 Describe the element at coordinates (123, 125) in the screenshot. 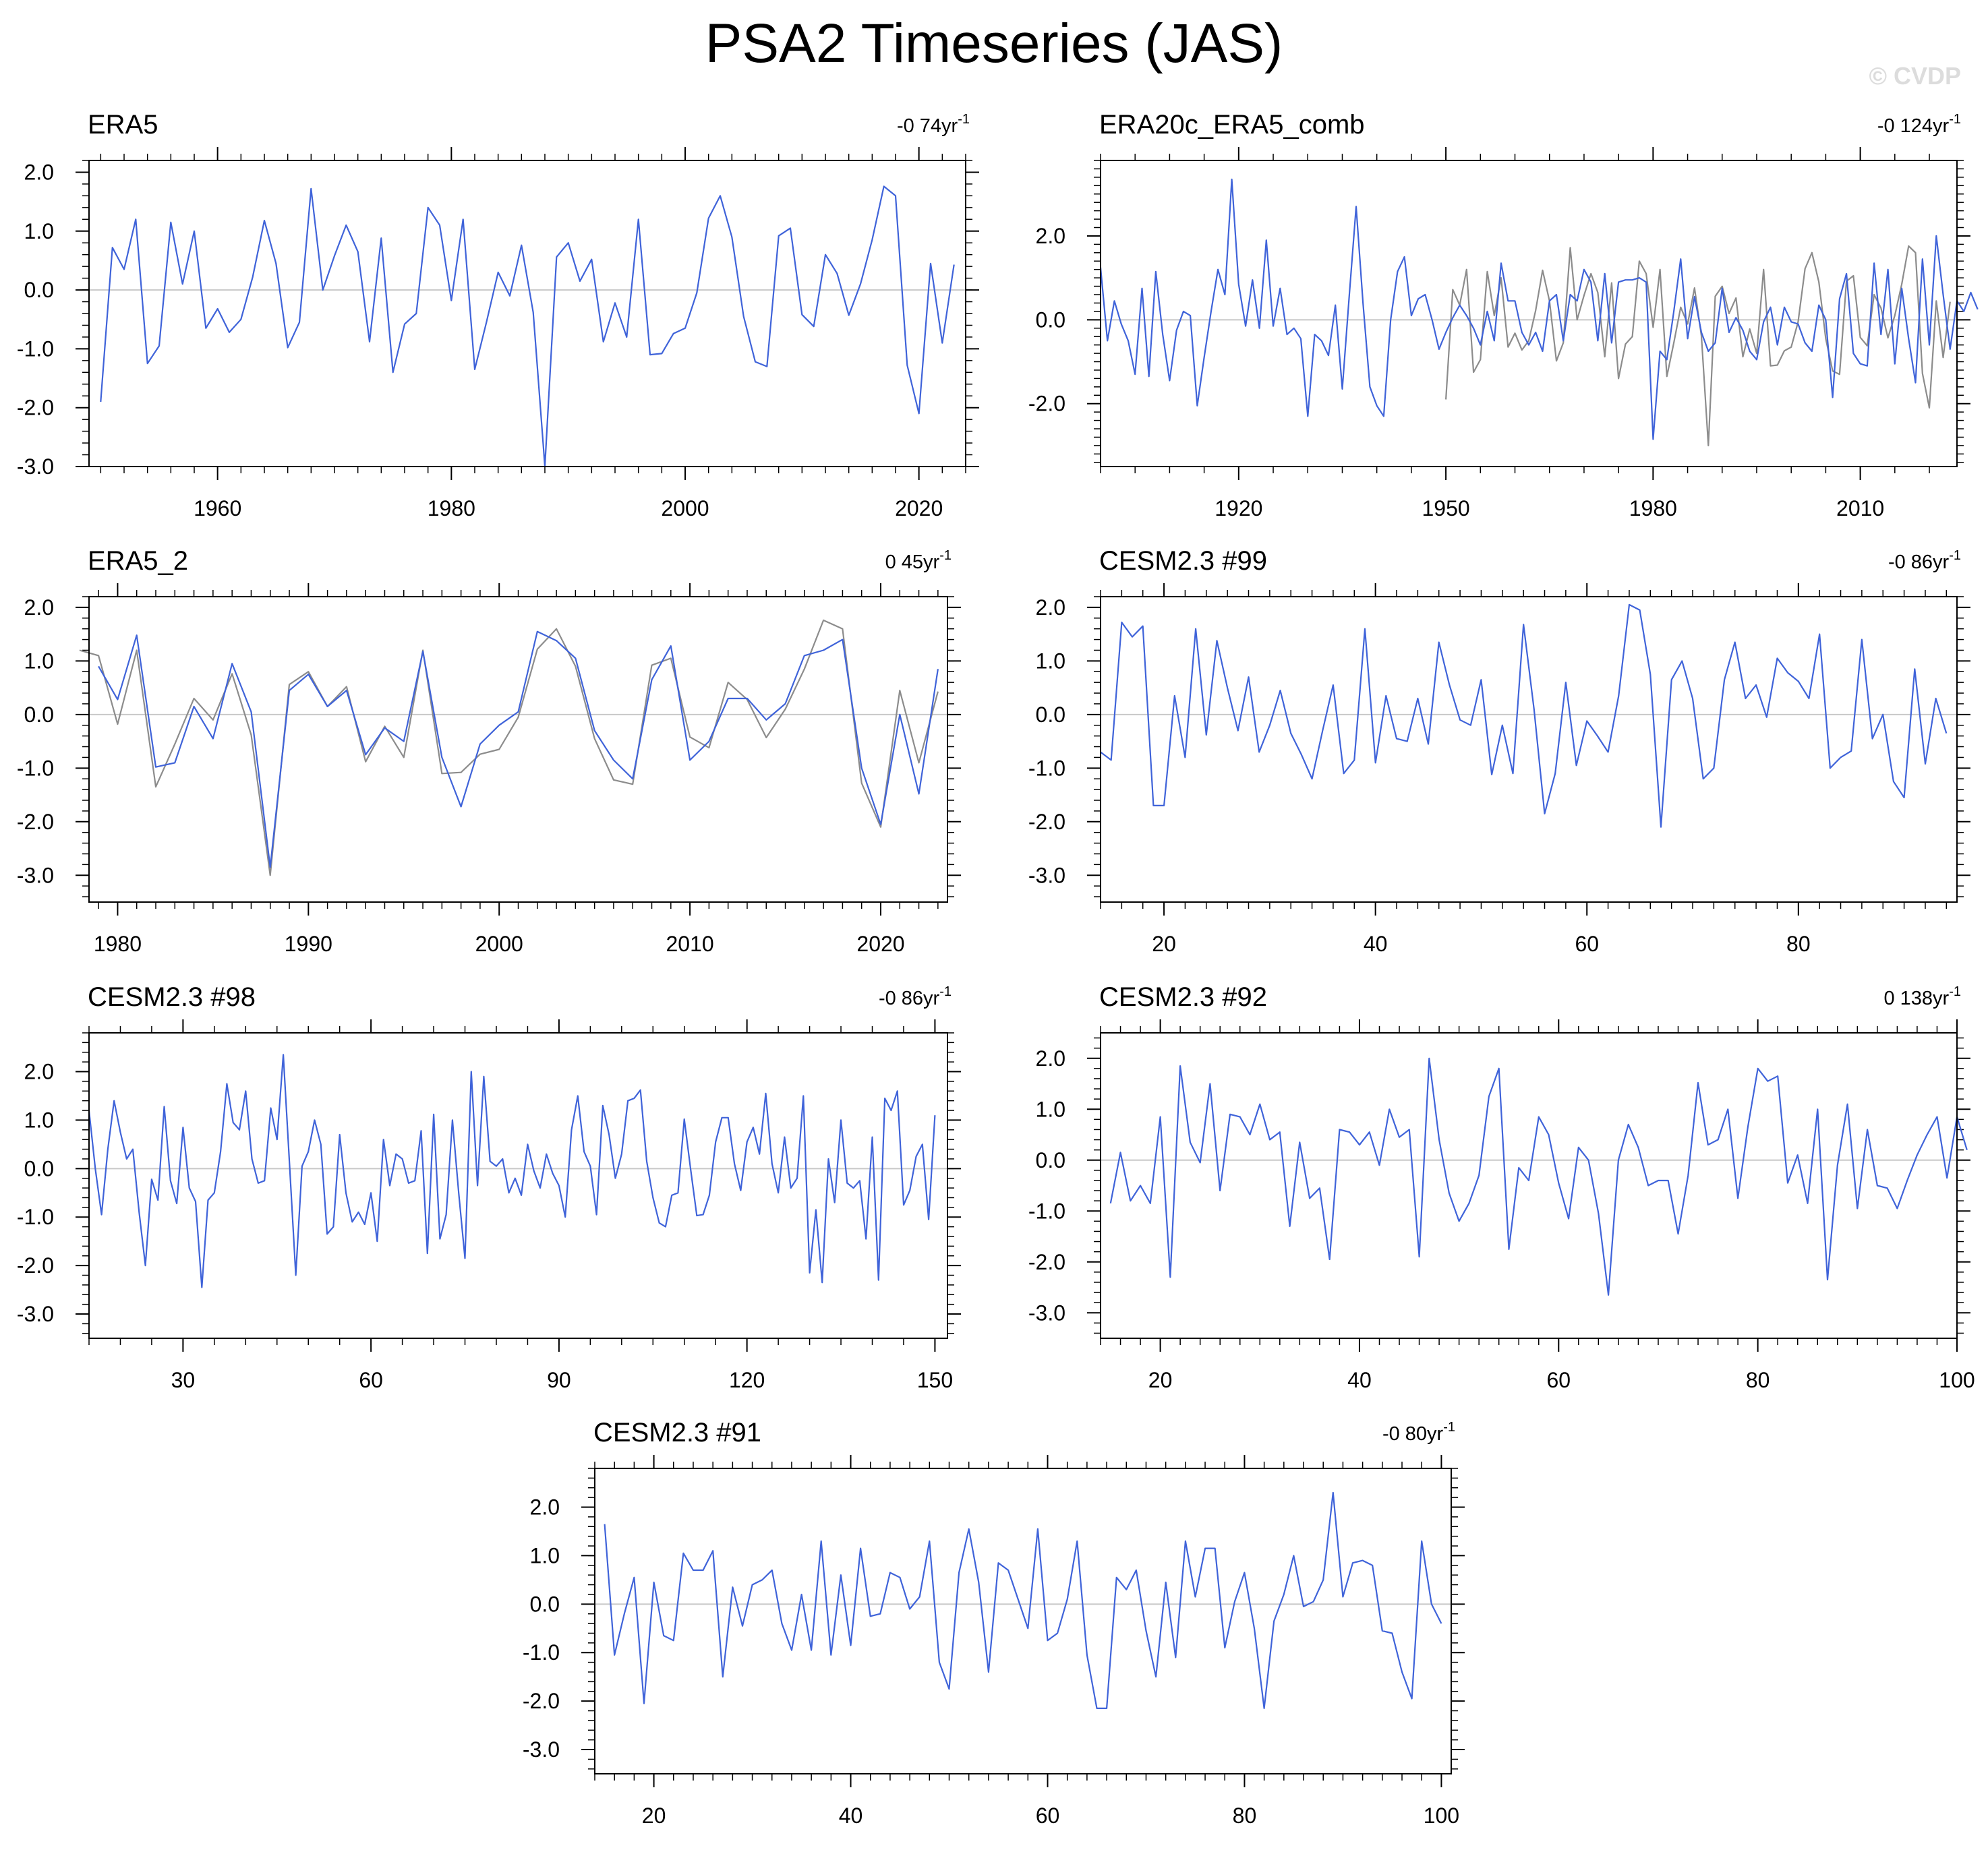

I see `panel-title: ERA5` at that location.